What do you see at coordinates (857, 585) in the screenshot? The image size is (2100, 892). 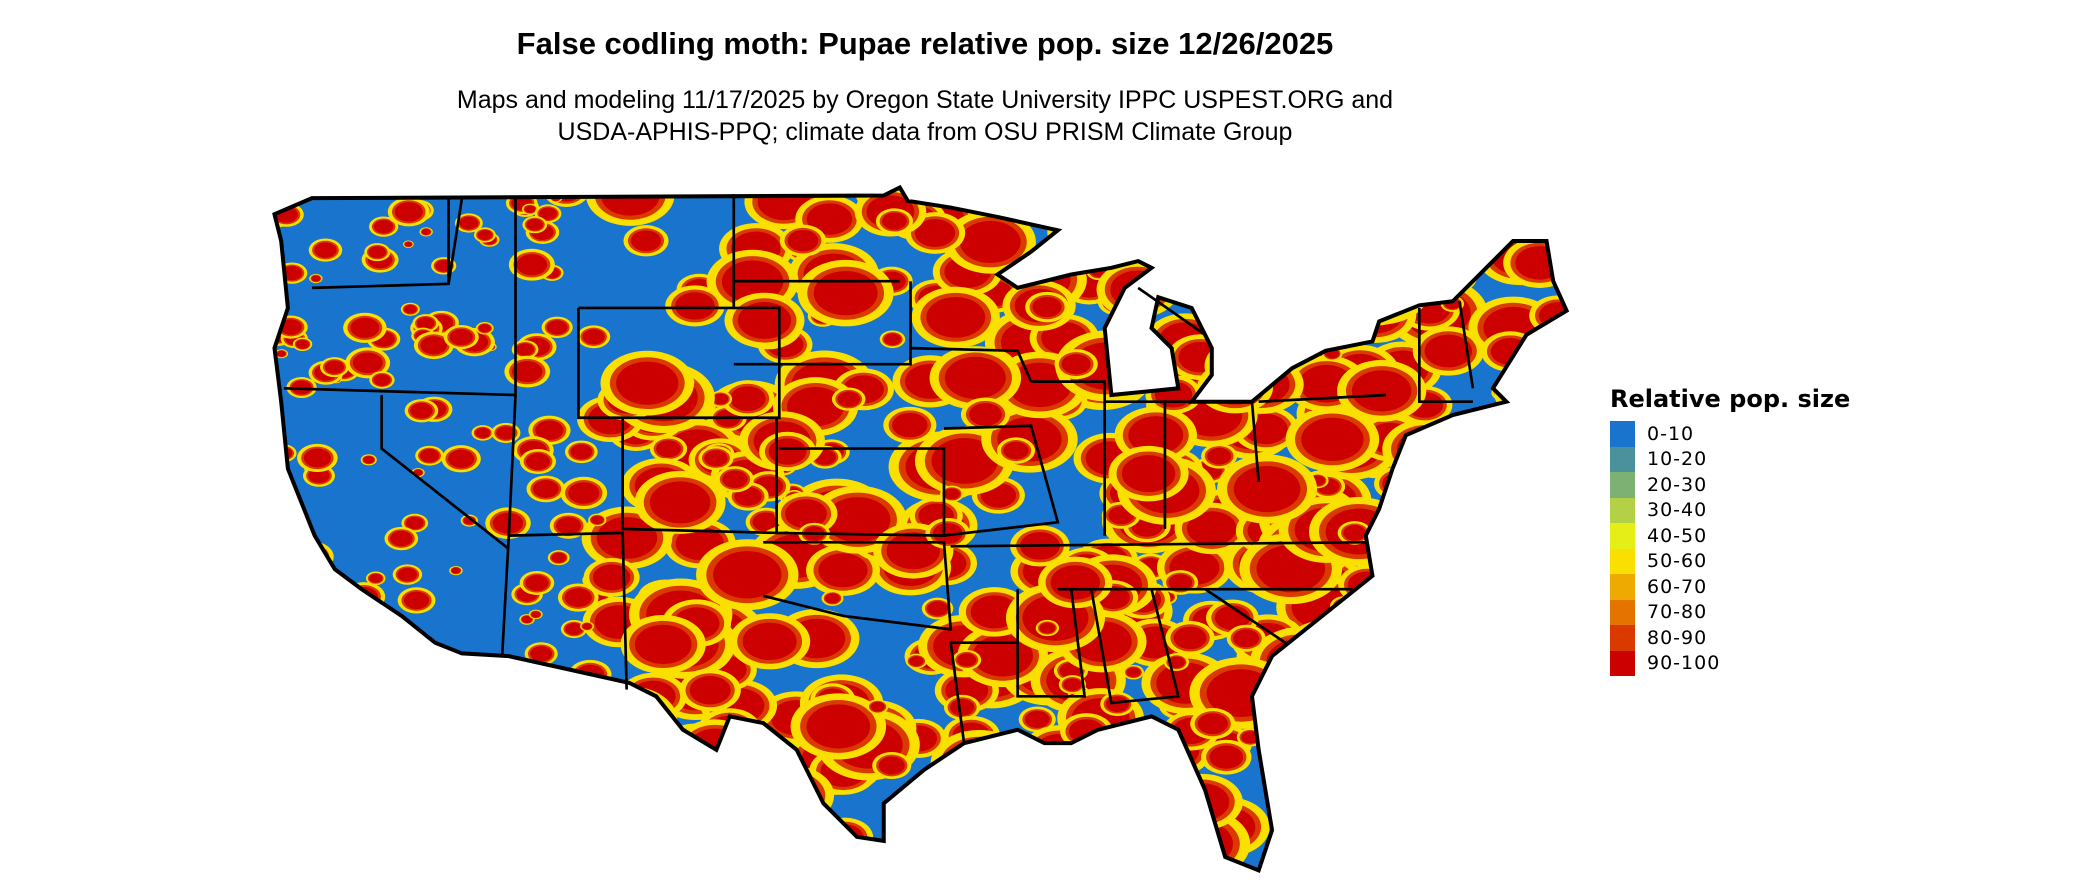 I see `state-border` at bounding box center [857, 585].